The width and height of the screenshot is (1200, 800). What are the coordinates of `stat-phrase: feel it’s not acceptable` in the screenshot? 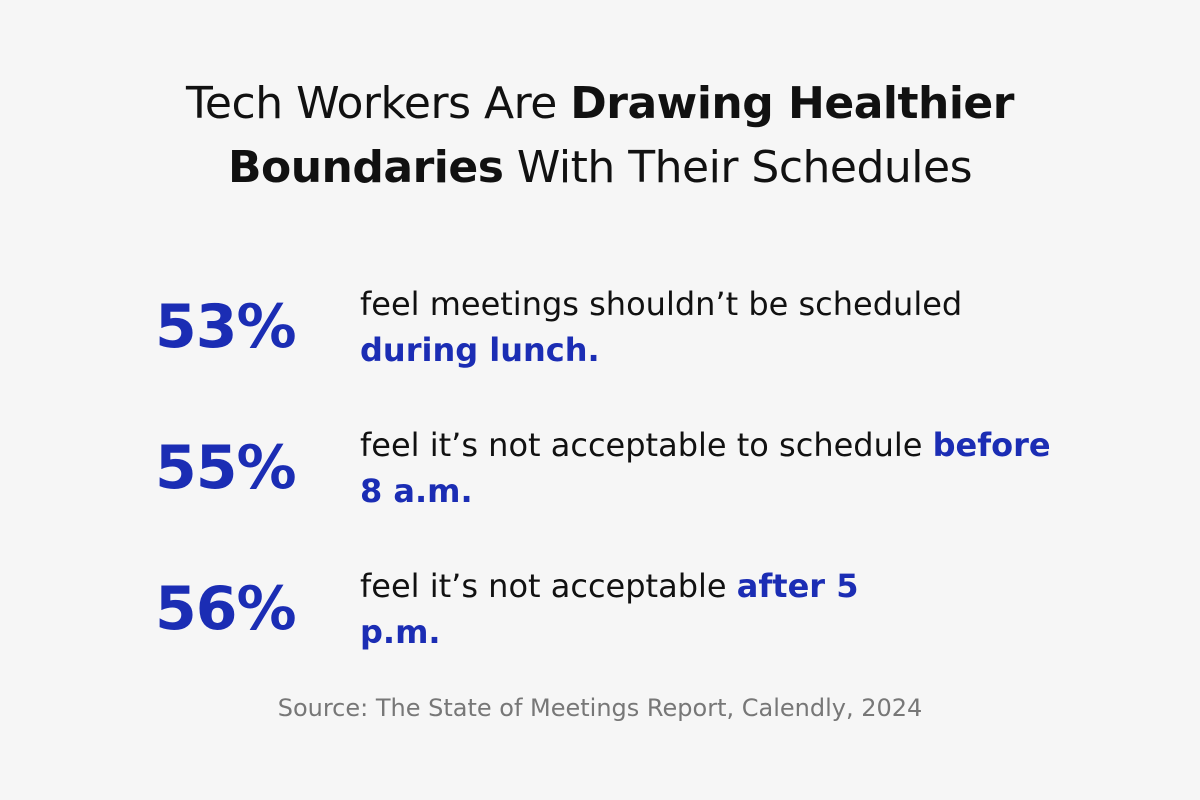 It's located at (548, 585).